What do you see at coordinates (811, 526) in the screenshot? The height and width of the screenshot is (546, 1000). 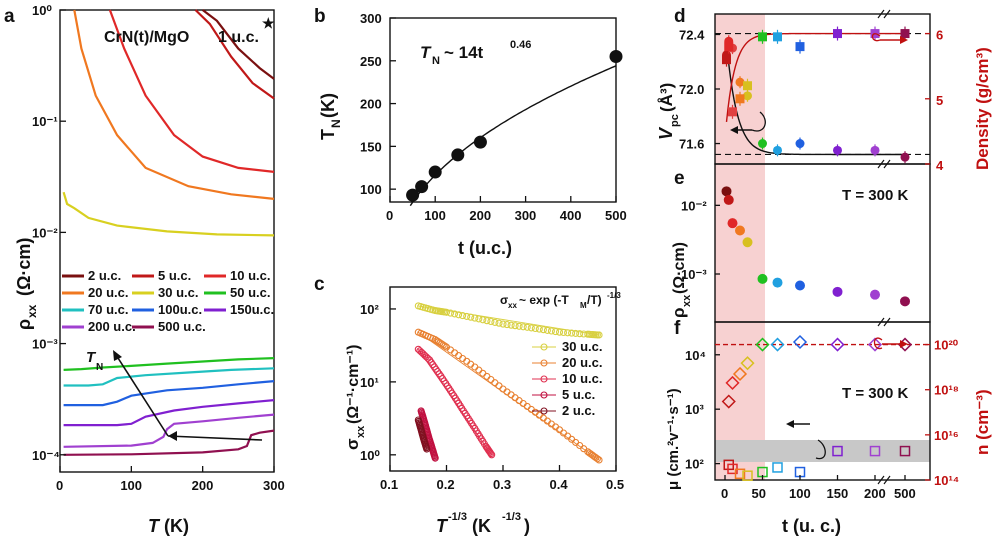 I see `panel-f-xlabel: t (u. c.)` at bounding box center [811, 526].